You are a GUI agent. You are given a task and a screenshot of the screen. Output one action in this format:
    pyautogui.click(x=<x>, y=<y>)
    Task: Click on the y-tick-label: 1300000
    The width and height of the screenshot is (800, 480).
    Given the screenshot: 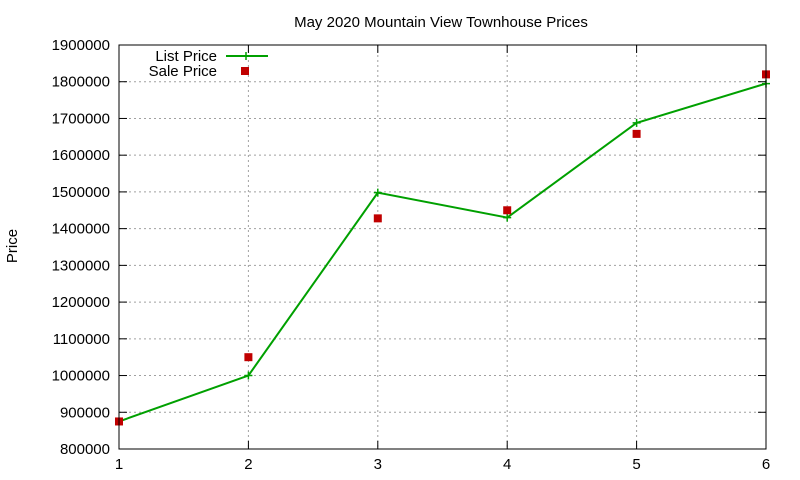 What is the action you would take?
    pyautogui.click(x=81, y=265)
    